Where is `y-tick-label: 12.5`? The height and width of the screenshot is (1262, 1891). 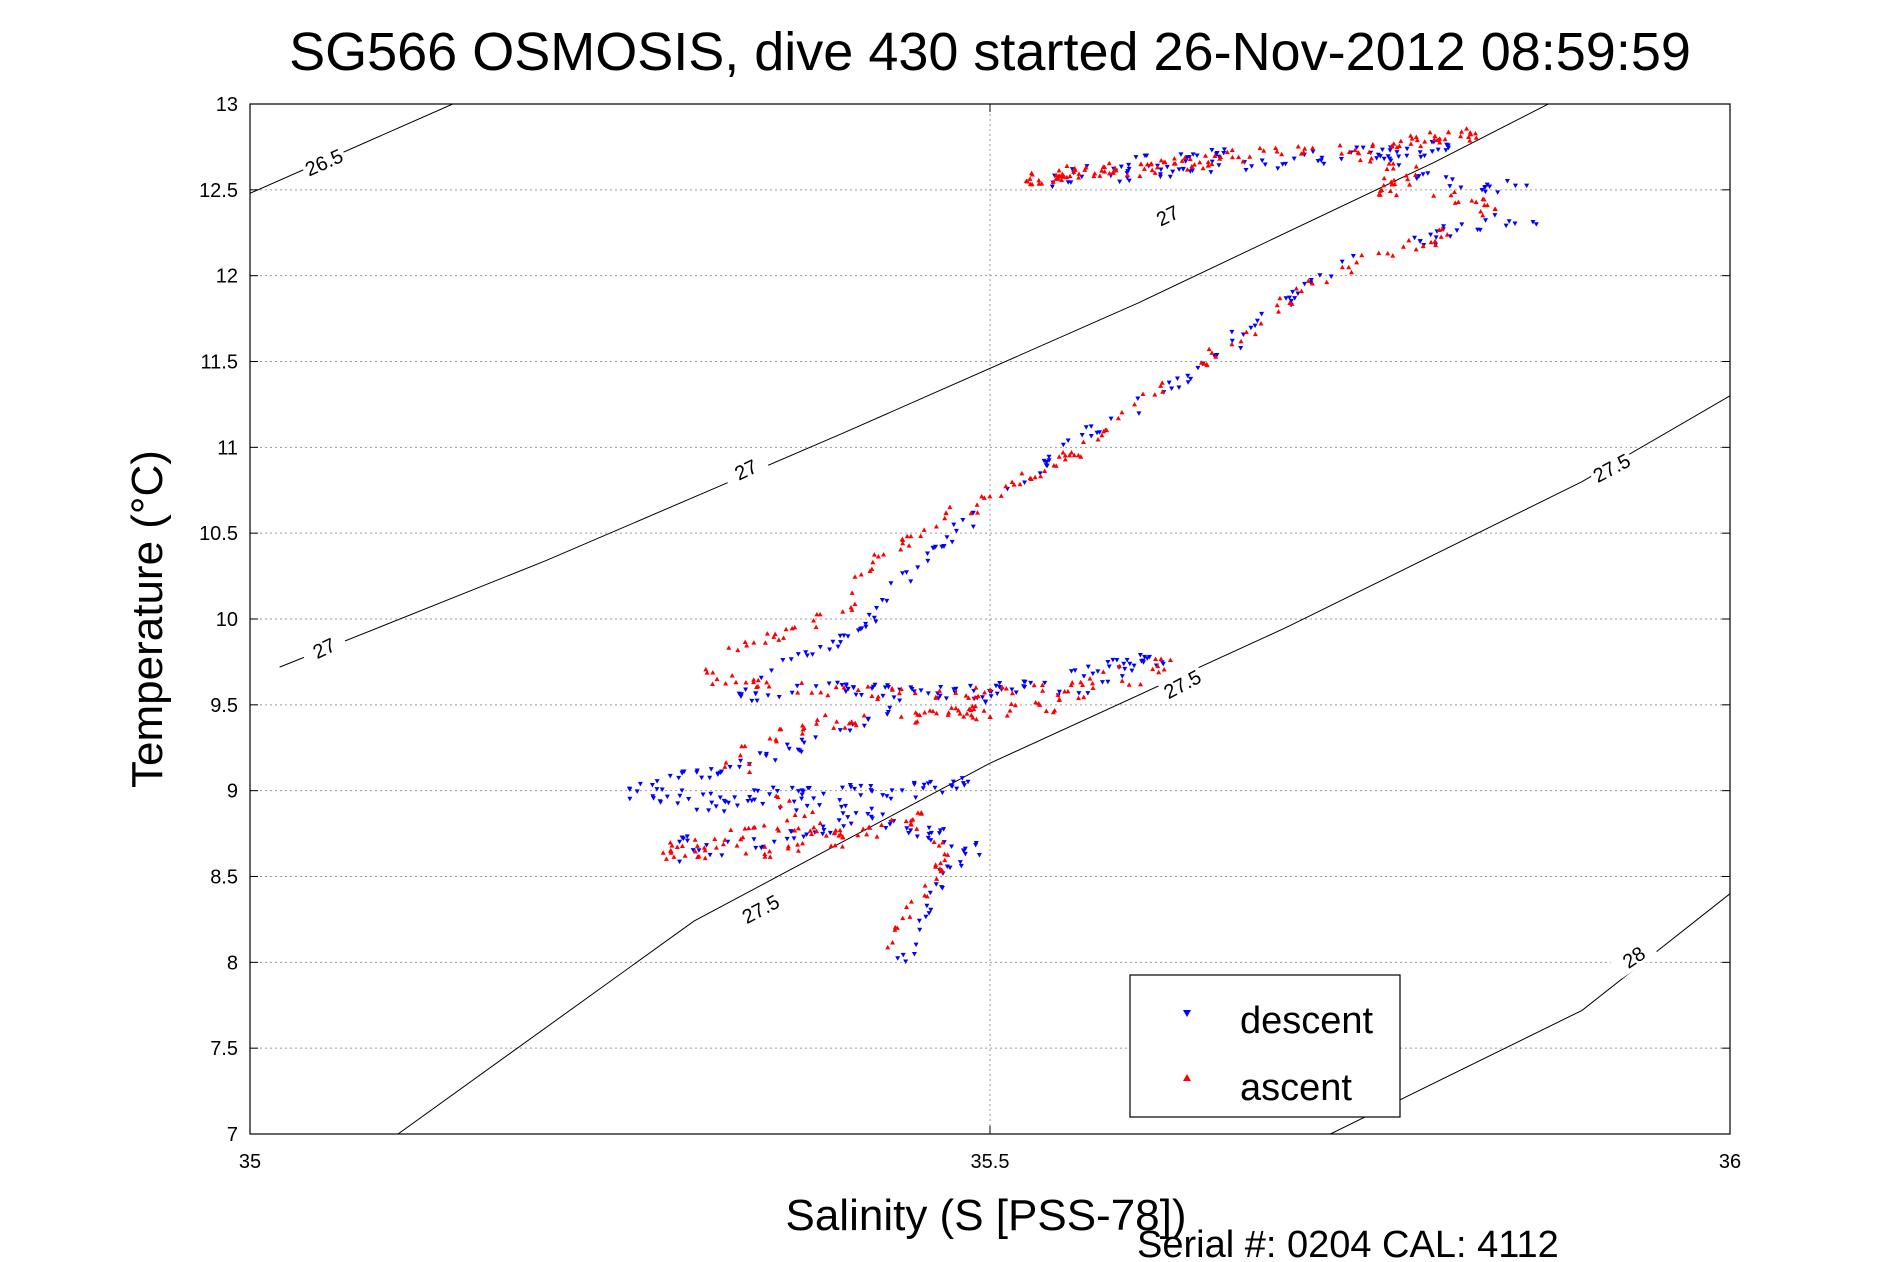 y-tick-label: 12.5 is located at coordinates (218, 191).